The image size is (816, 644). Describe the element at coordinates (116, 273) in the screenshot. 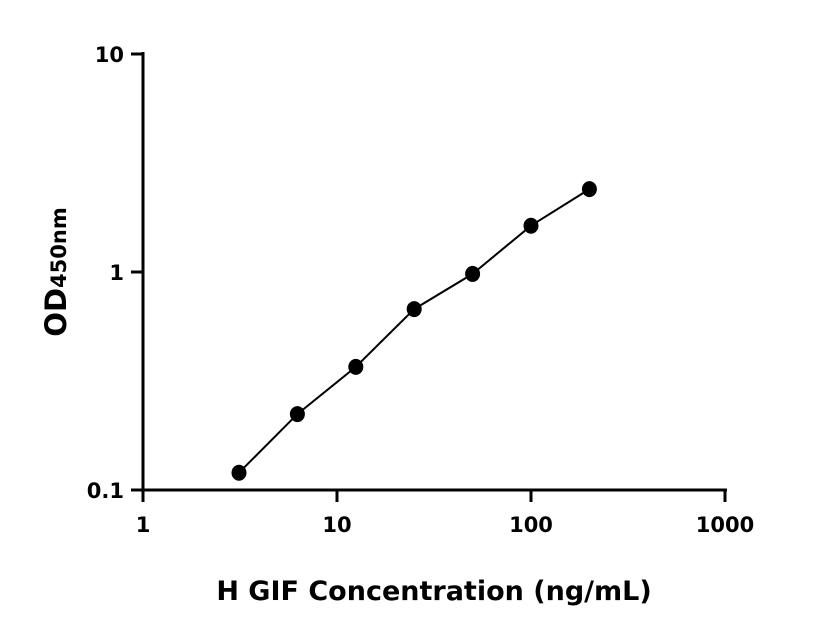

I see `y-tick-label: 1` at that location.